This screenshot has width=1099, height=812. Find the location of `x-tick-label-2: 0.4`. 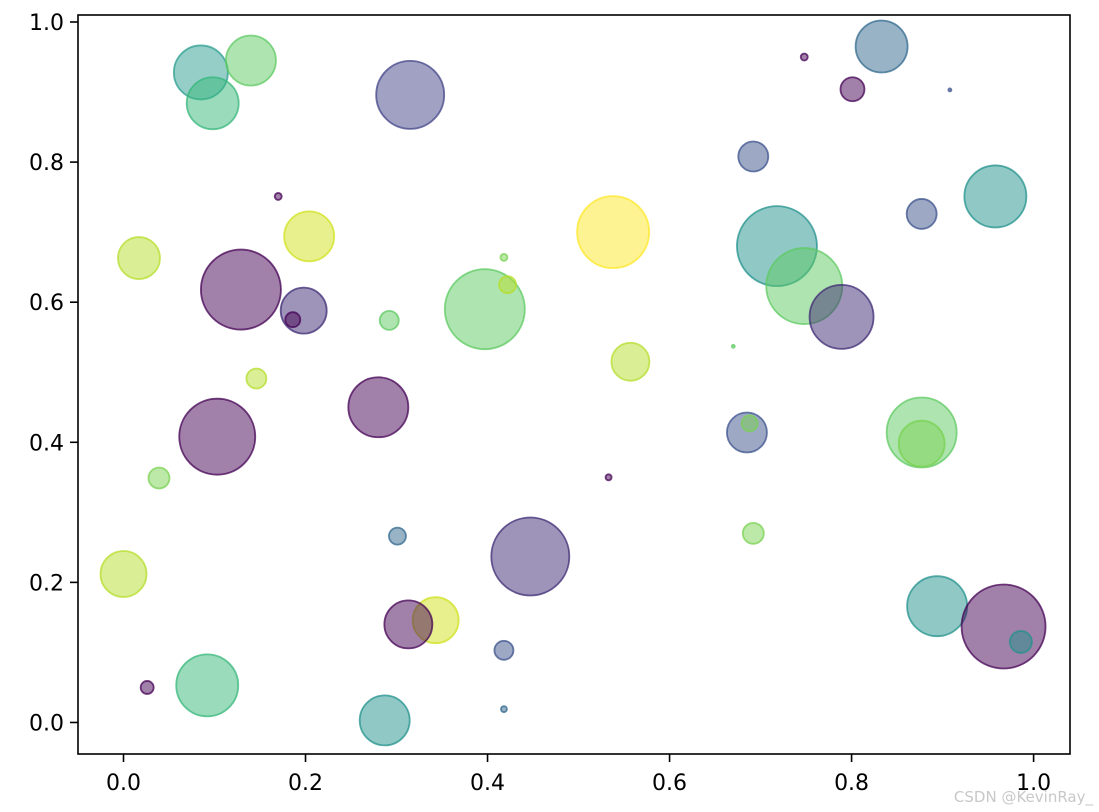

x-tick-label-2: 0.4 is located at coordinates (487, 783).